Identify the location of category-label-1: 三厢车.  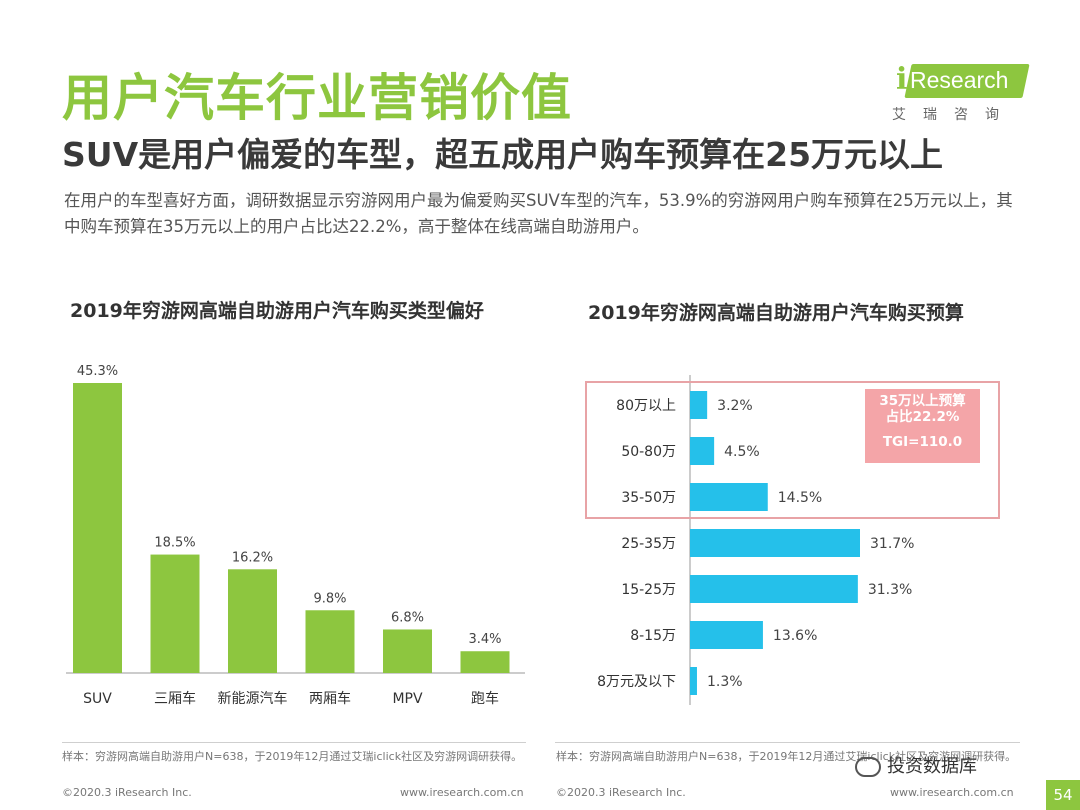
(175, 698).